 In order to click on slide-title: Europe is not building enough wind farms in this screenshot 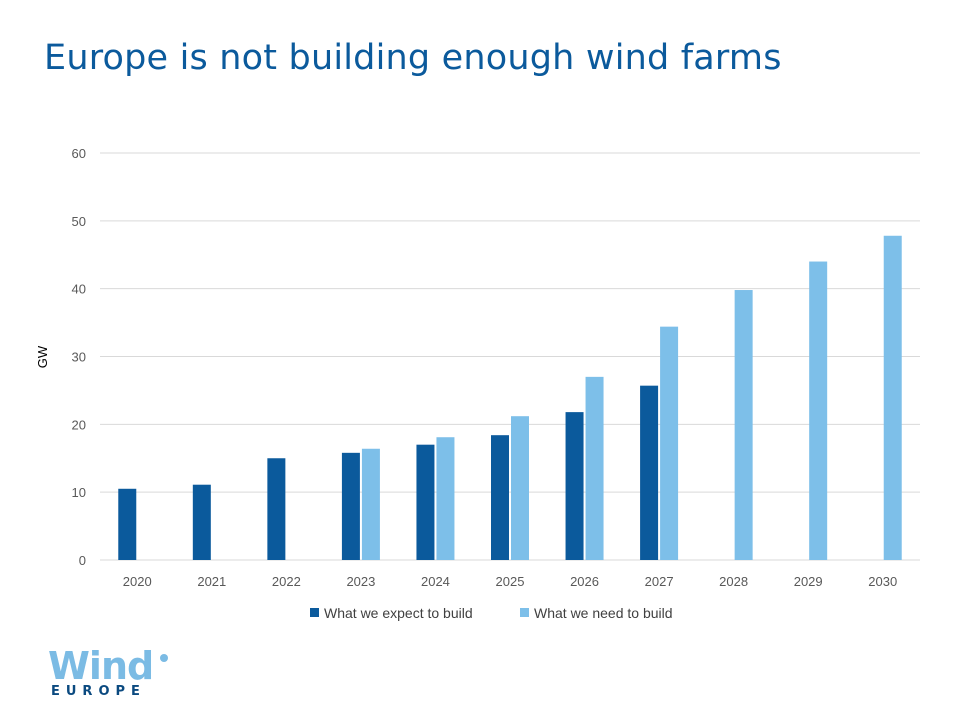, I will do `click(413, 58)`.